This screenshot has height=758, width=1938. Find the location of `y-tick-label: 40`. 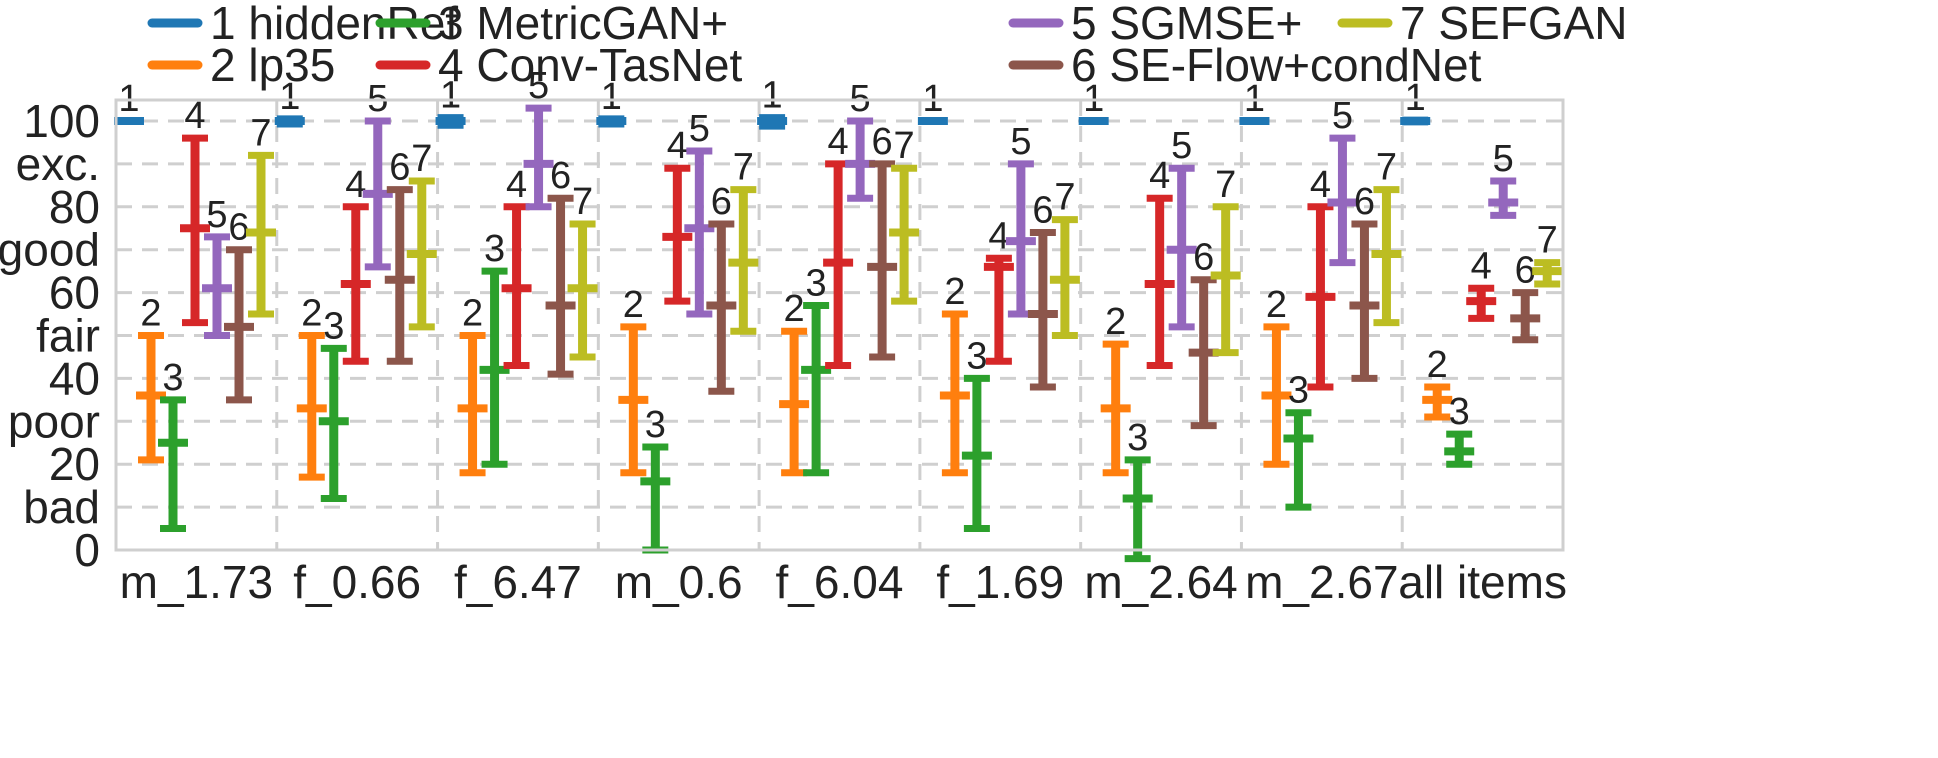

y-tick-label: 40 is located at coordinates (74, 378).